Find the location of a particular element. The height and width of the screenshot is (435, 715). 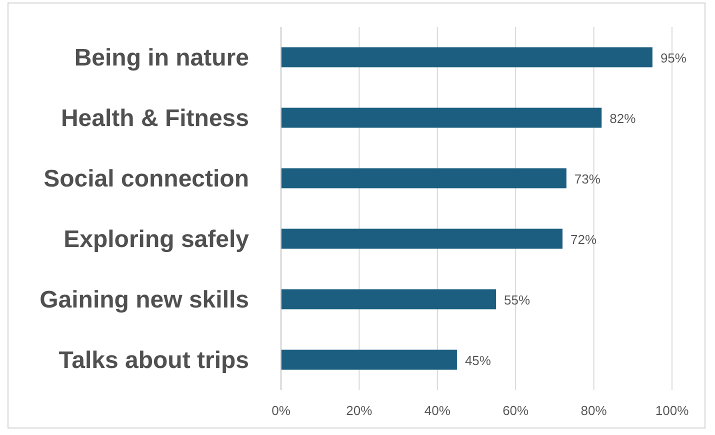

y-tick-label: Gaining new skills is located at coordinates (144, 300).